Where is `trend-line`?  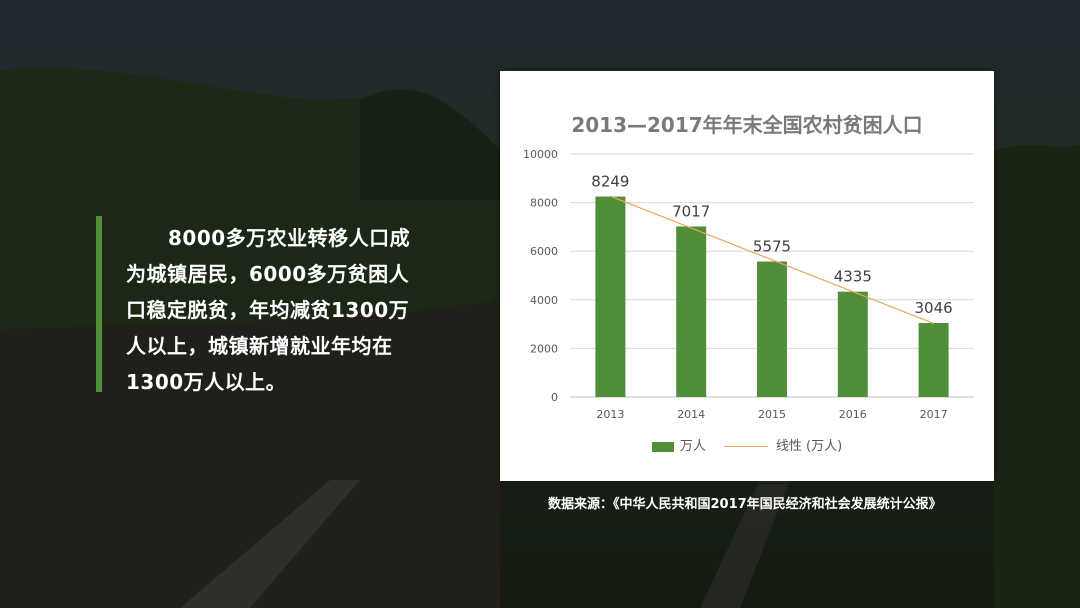 trend-line is located at coordinates (772, 260).